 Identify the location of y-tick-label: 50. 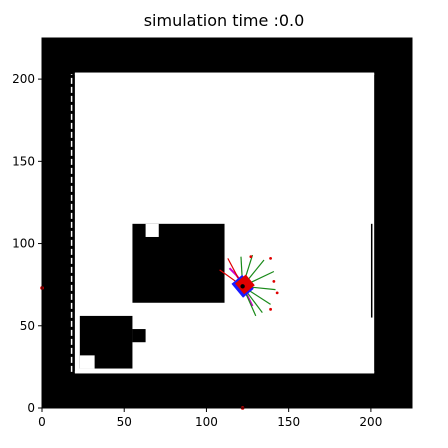
(27, 326).